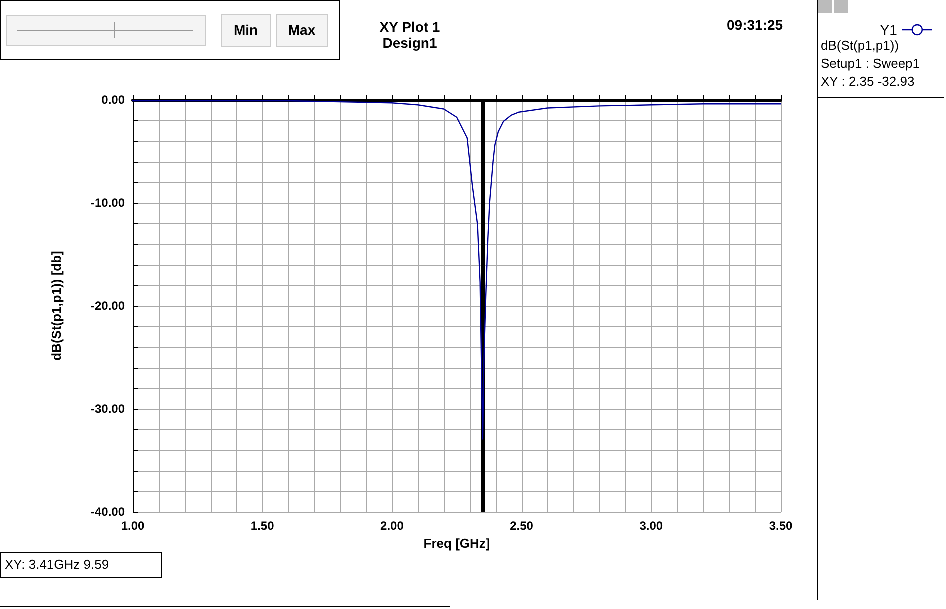  Describe the element at coordinates (57, 564) in the screenshot. I see `text: XY: 3.41GHz 9.59` at that location.